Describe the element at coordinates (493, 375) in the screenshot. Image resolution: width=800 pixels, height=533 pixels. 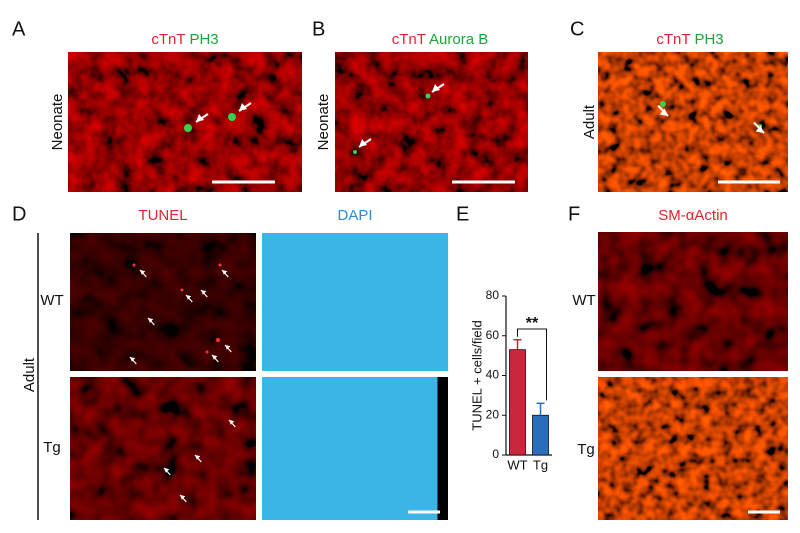
I see `y-tick-label: 40` at that location.